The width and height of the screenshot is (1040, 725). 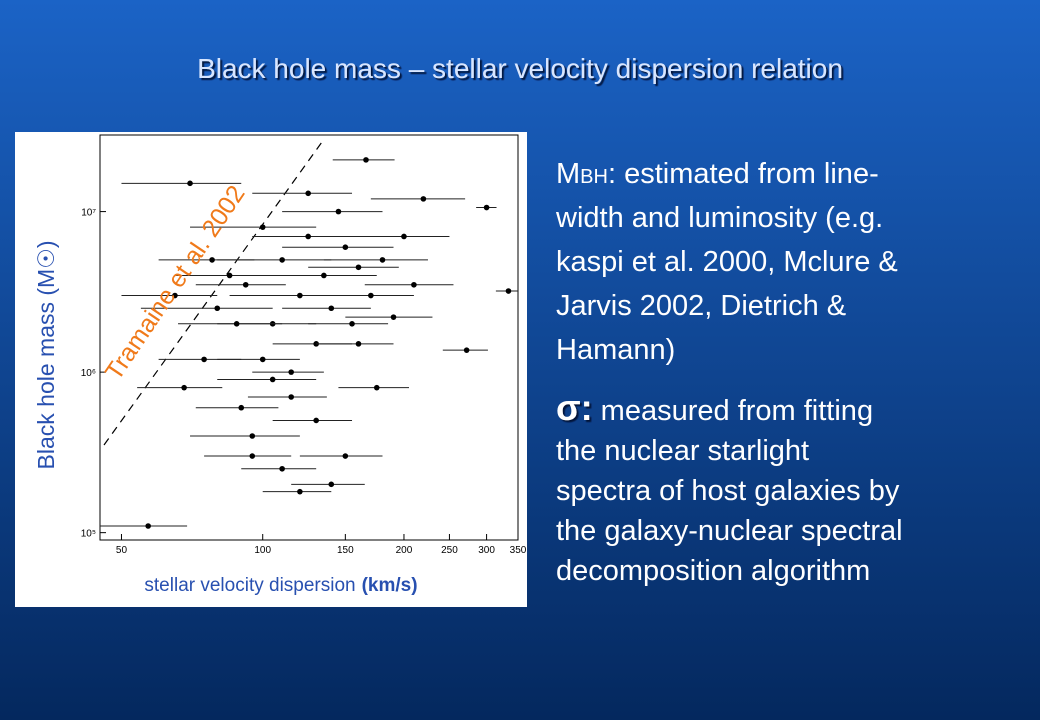 What do you see at coordinates (574, 407) in the screenshot?
I see `sigma-symbol: σ:` at bounding box center [574, 407].